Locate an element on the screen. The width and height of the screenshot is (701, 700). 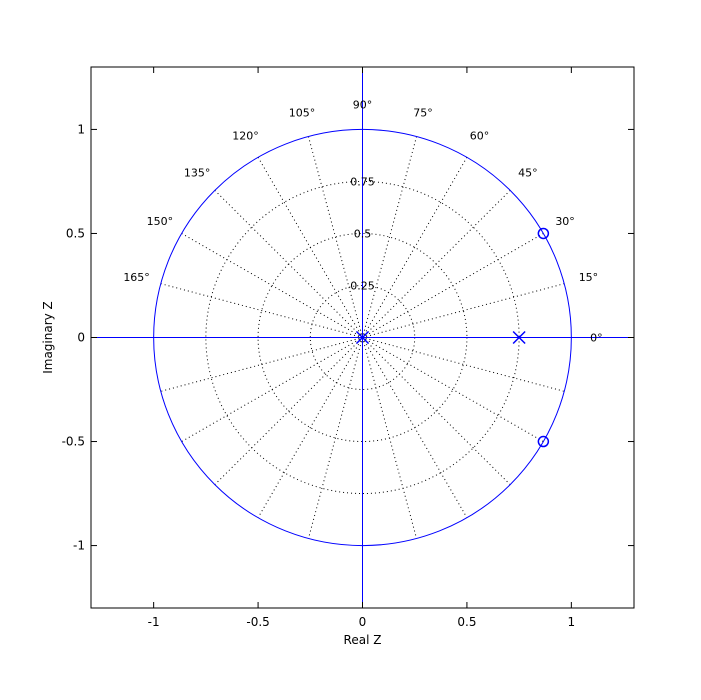
radius-label: 0.5 is located at coordinates (363, 233).